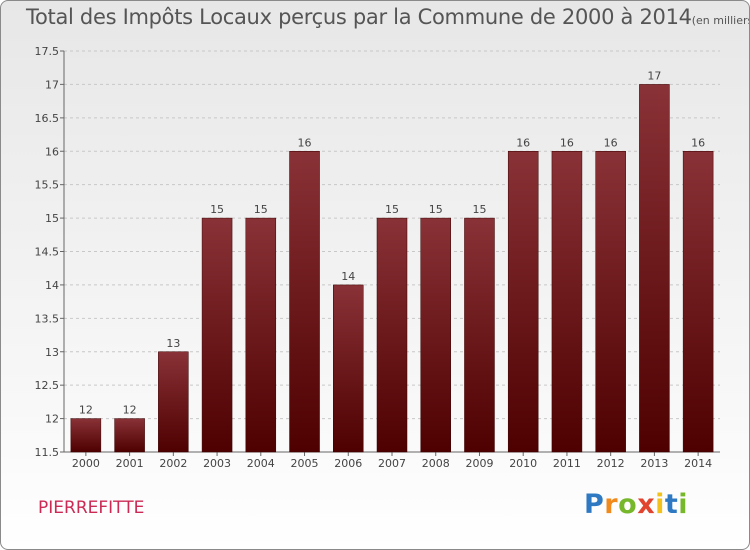 This screenshot has height=550, width=750. Describe the element at coordinates (654, 75) in the screenshot. I see `data-label: 17` at that location.